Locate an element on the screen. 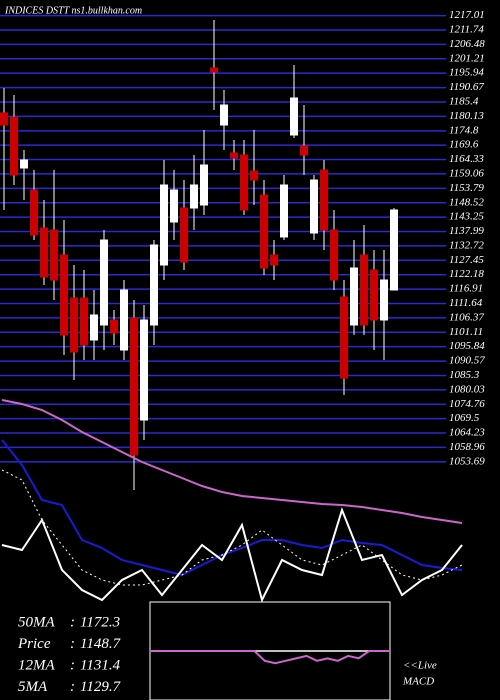  y-tick-label: 1153.79 is located at coordinates (466, 188).